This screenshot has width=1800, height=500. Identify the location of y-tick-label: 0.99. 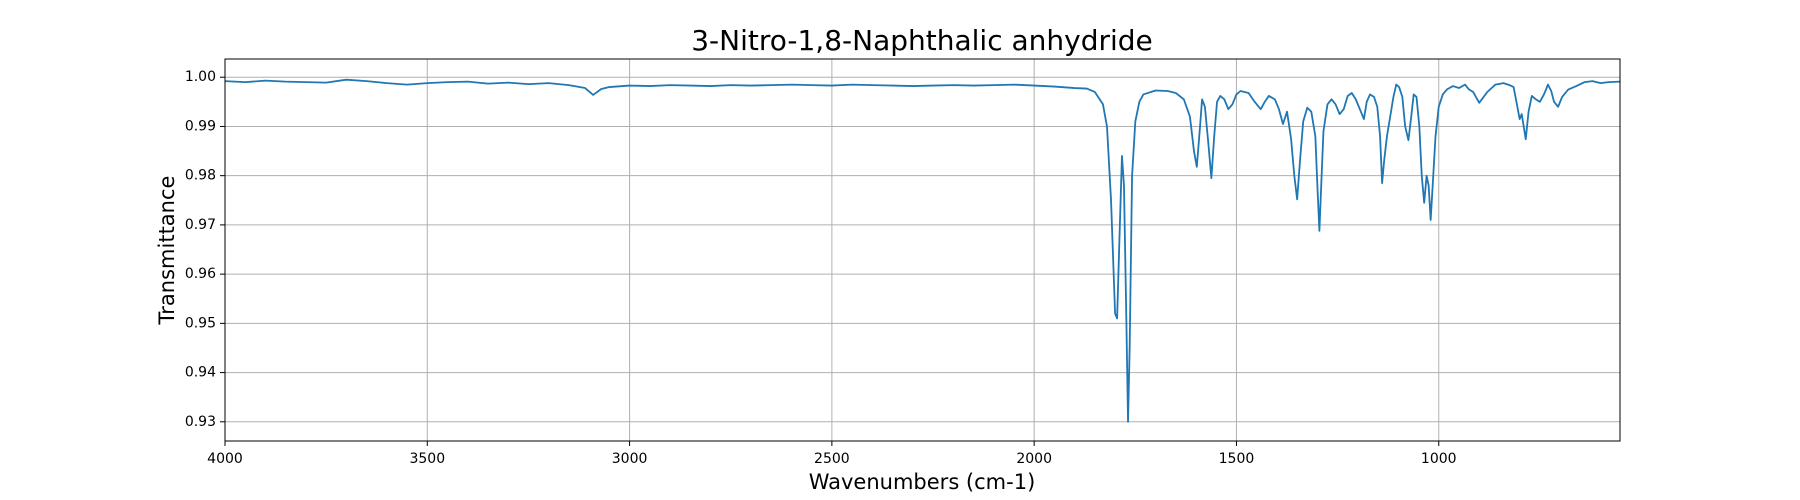
(200, 126).